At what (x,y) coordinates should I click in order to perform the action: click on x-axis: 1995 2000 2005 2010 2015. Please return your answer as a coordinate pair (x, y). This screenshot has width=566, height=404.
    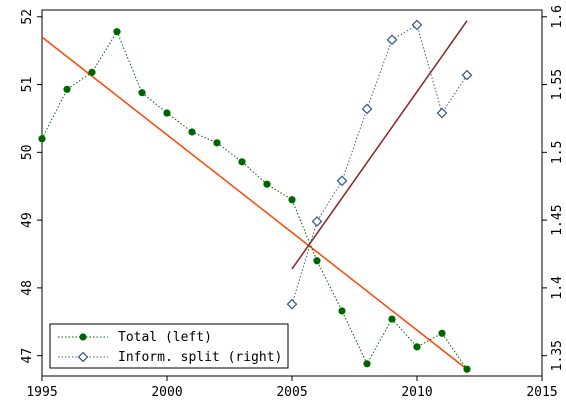
    Looking at the image, I should click on (292, 388).